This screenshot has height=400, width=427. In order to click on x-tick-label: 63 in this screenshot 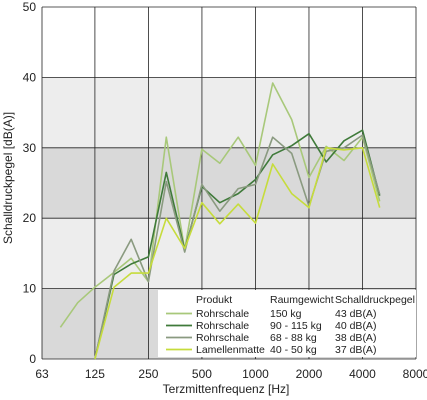, I will do `click(42, 374)`.